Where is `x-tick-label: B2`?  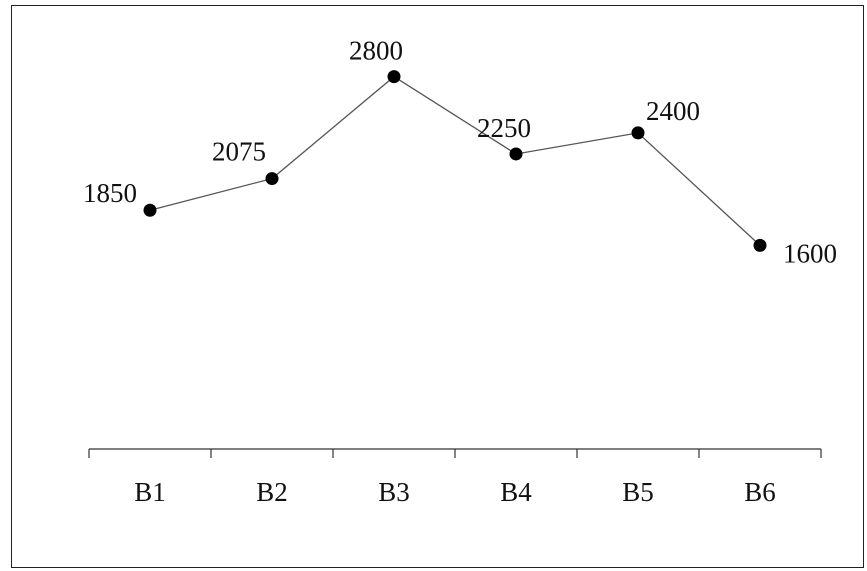 x-tick-label: B2 is located at coordinates (272, 492).